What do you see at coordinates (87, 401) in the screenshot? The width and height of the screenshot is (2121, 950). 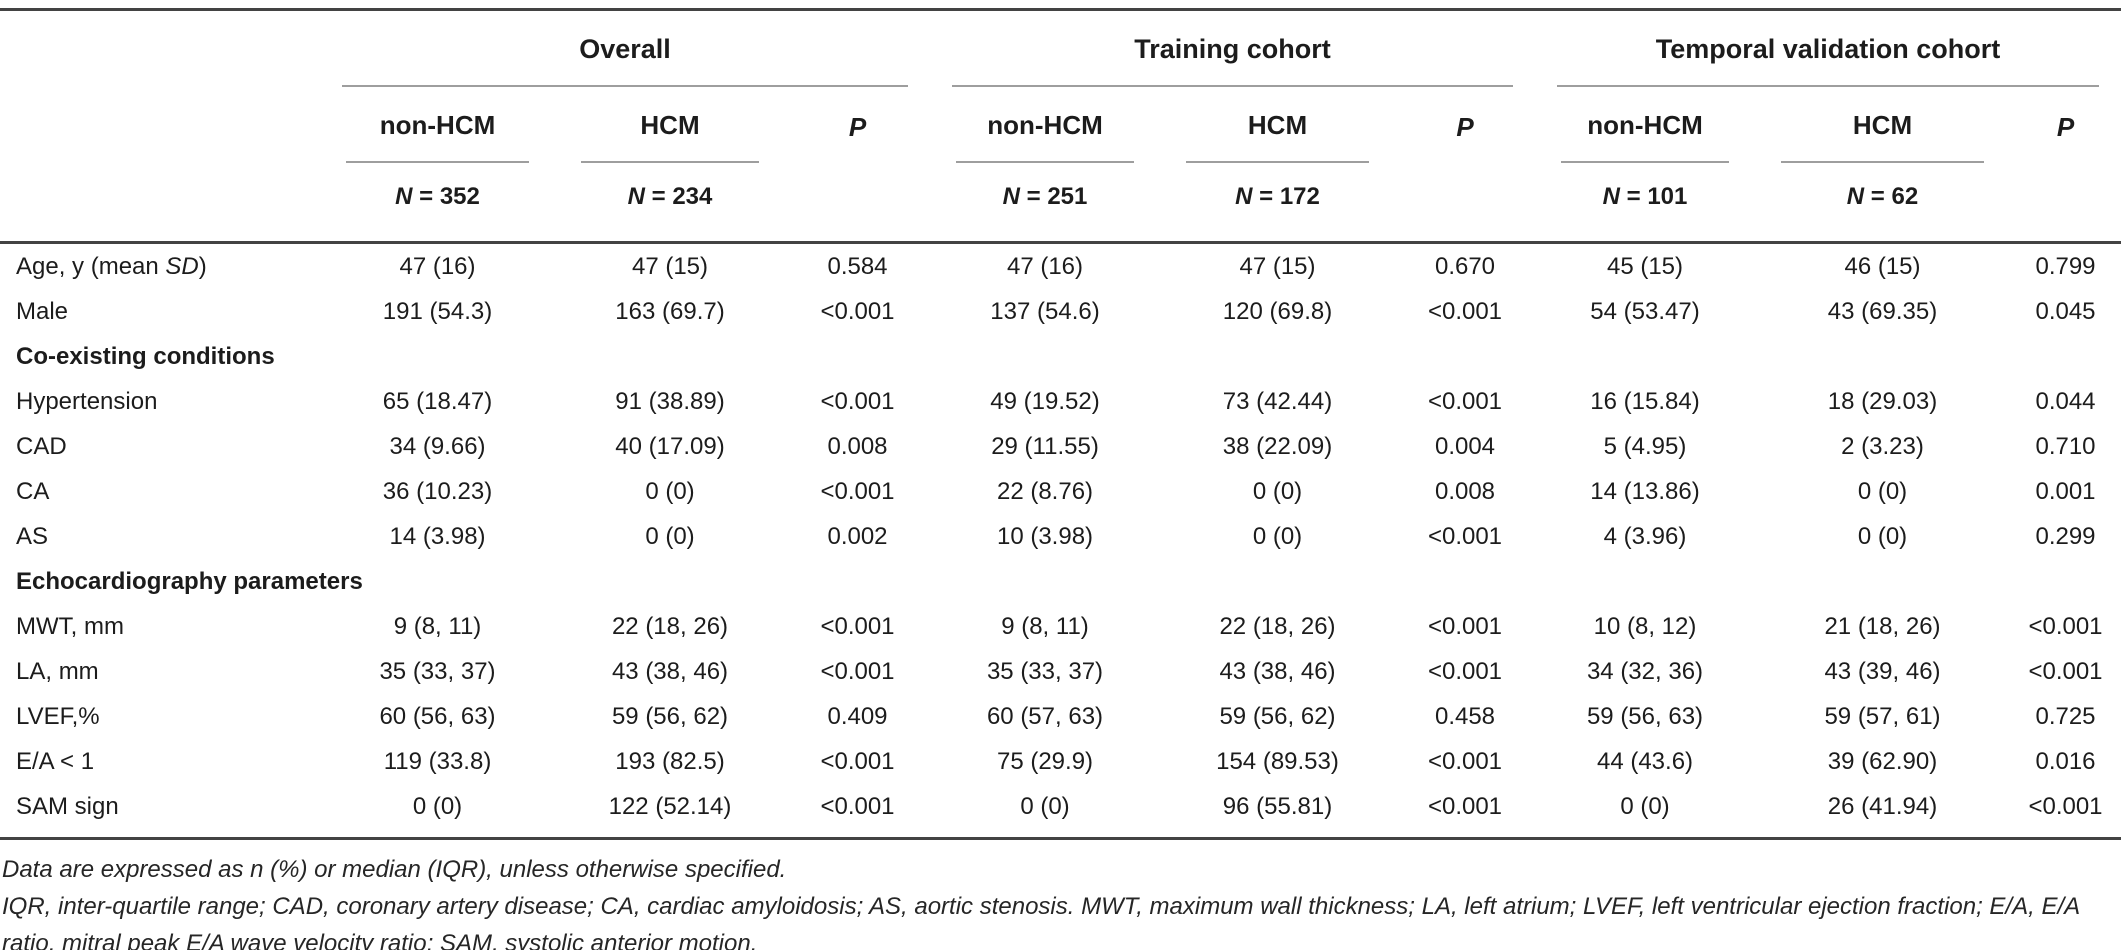 I see `row-label-text: Hypertension` at bounding box center [87, 401].